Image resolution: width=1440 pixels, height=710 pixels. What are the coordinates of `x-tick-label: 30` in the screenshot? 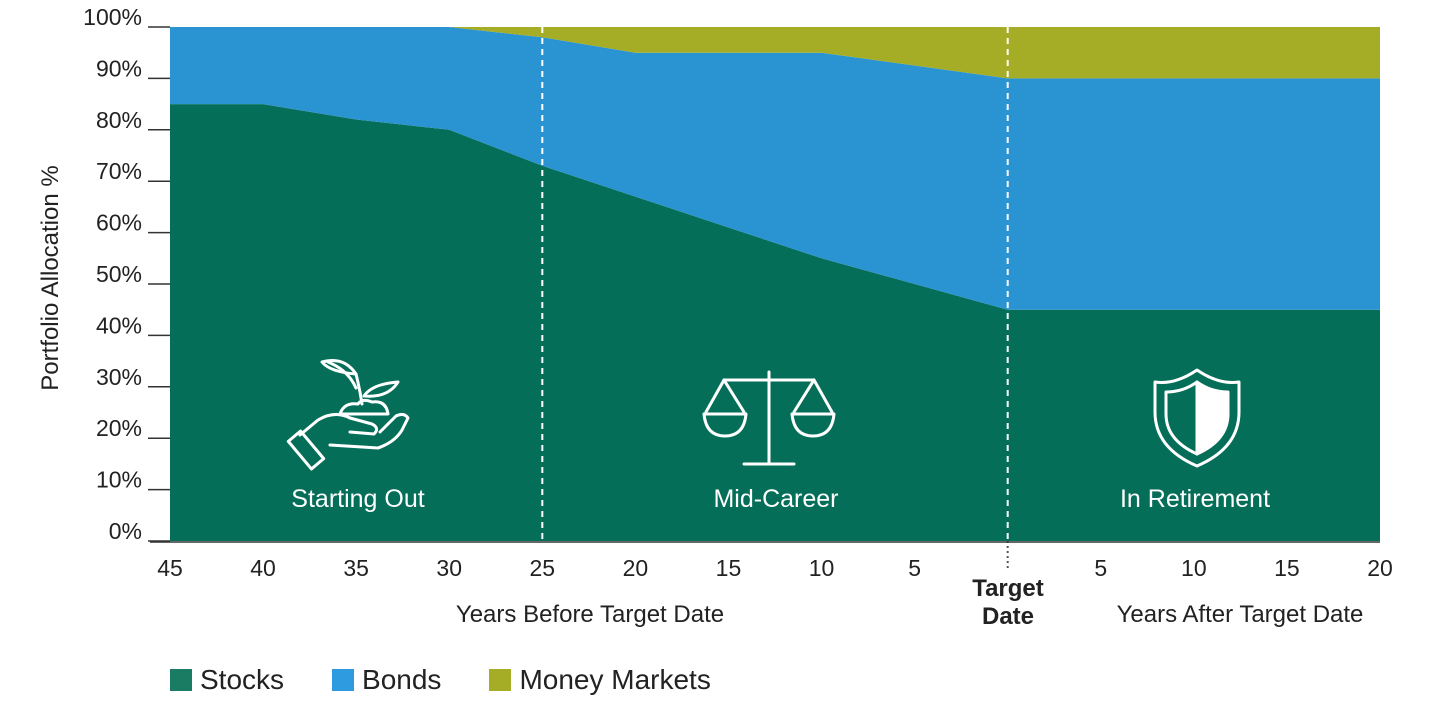 It's located at (449, 568).